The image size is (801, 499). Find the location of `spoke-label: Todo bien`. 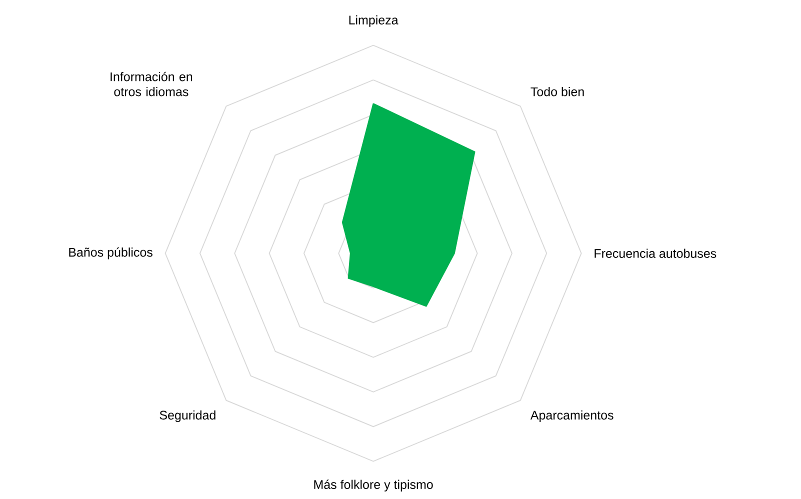

spoke-label: Todo bien is located at coordinates (557, 91).